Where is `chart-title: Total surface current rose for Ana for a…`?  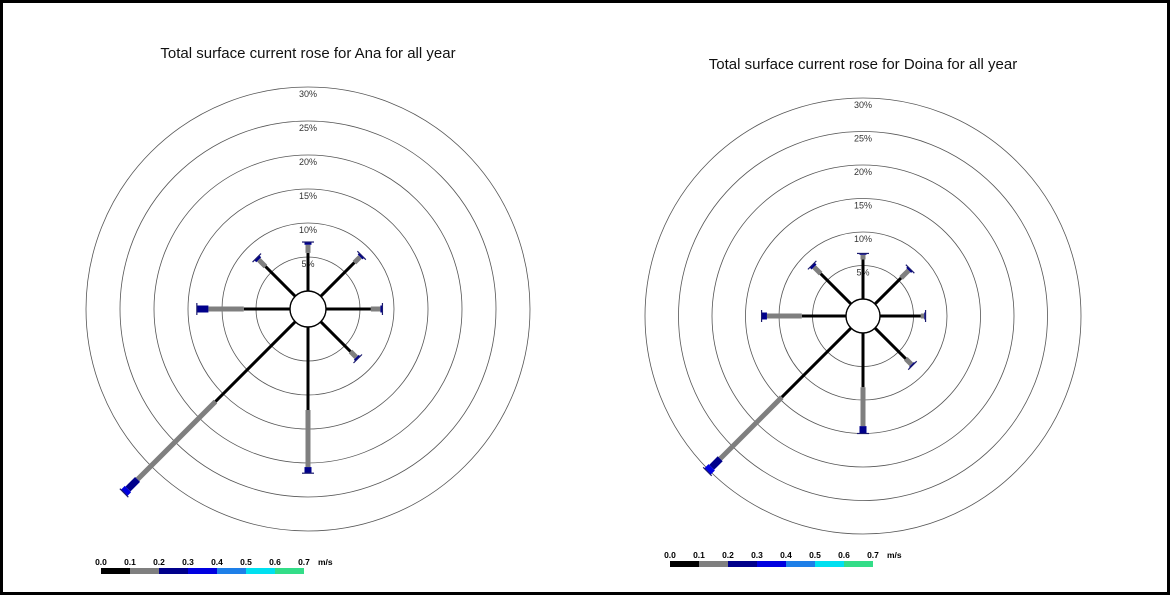
chart-title: Total surface current rose for Ana for a… is located at coordinates (307, 53).